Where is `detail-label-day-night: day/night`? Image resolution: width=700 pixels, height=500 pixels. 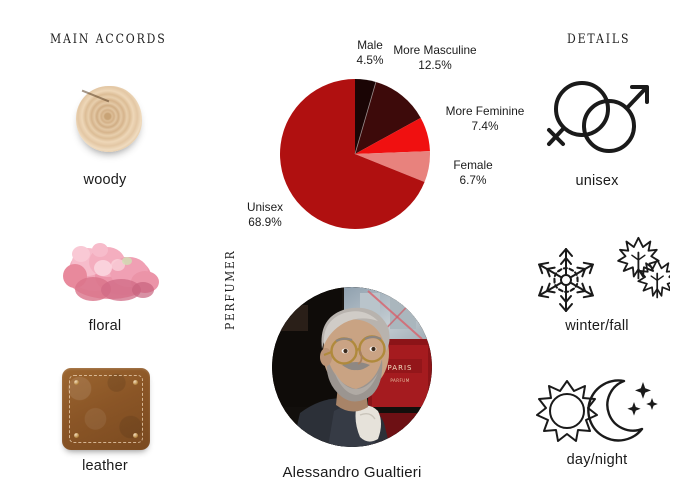 detail-label-day-night: day/night is located at coordinates (597, 460).